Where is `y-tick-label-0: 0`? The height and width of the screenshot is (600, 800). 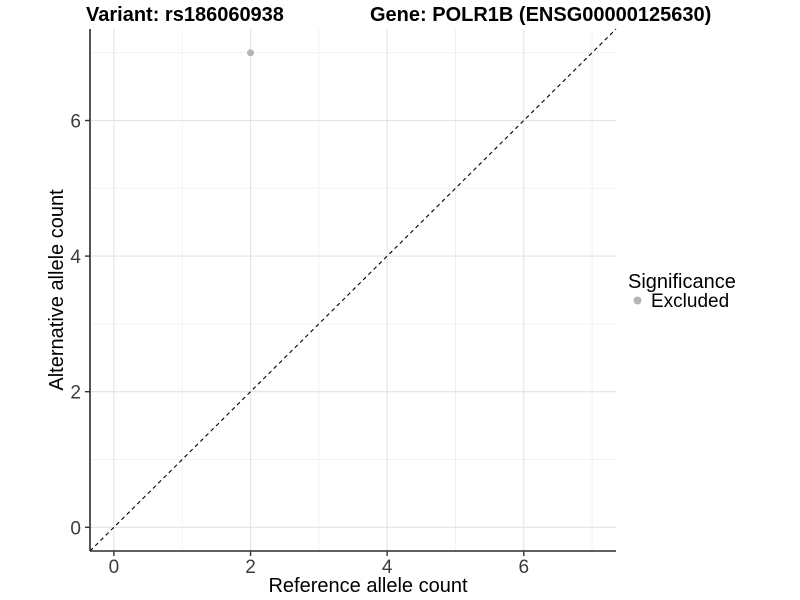
y-tick-label-0: 0 is located at coordinates (75, 528).